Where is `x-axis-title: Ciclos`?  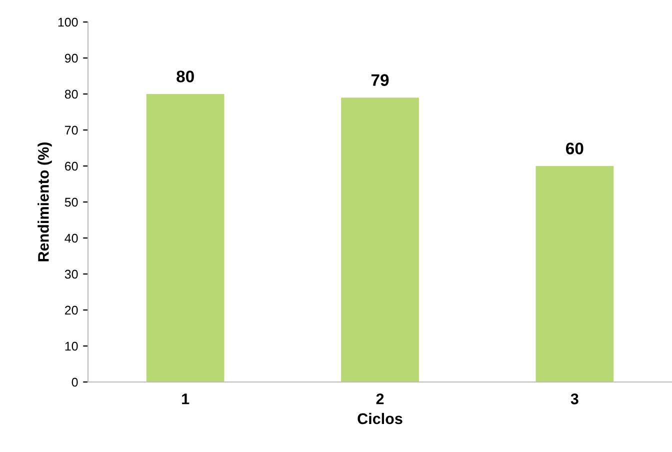
x-axis-title: Ciclos is located at coordinates (380, 418).